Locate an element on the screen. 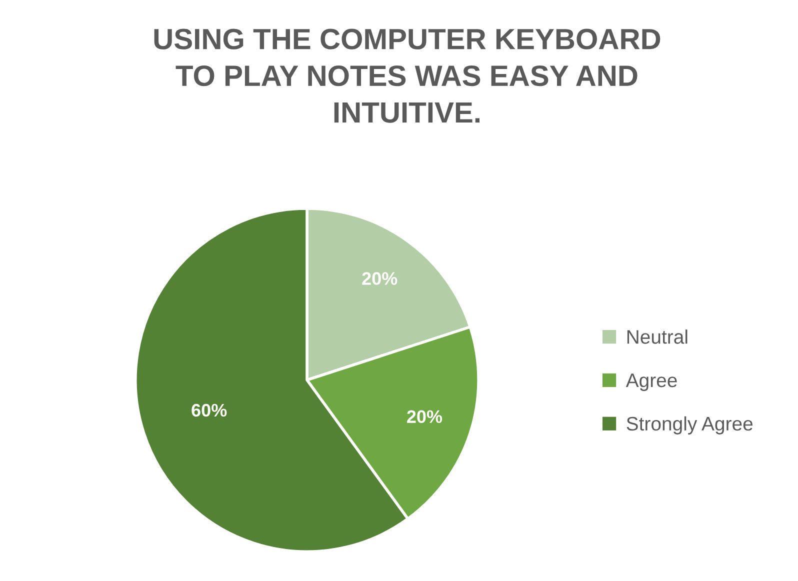 The height and width of the screenshot is (581, 798). legend-label: Agree is located at coordinates (651, 383).